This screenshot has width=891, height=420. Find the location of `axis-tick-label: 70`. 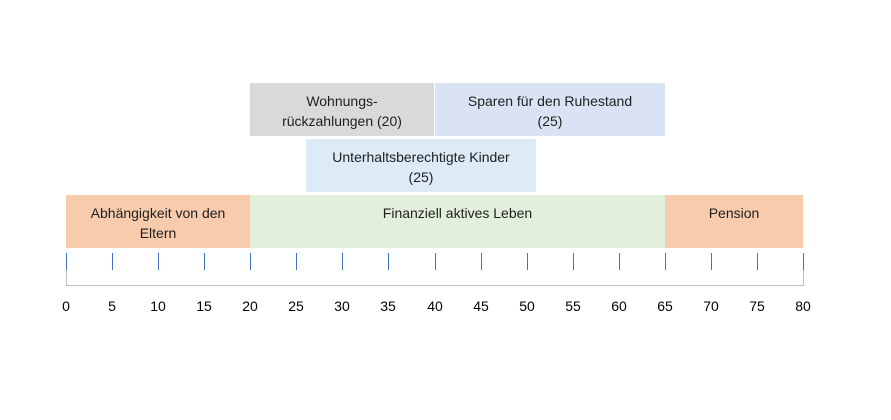

axis-tick-label: 70 is located at coordinates (711, 306).